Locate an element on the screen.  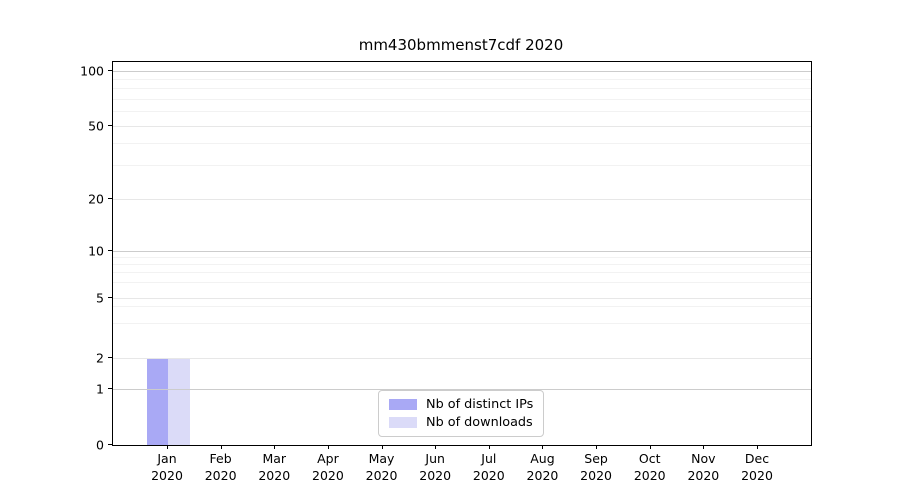
x-tick-label-aug: Aug 2020 is located at coordinates (542, 467).